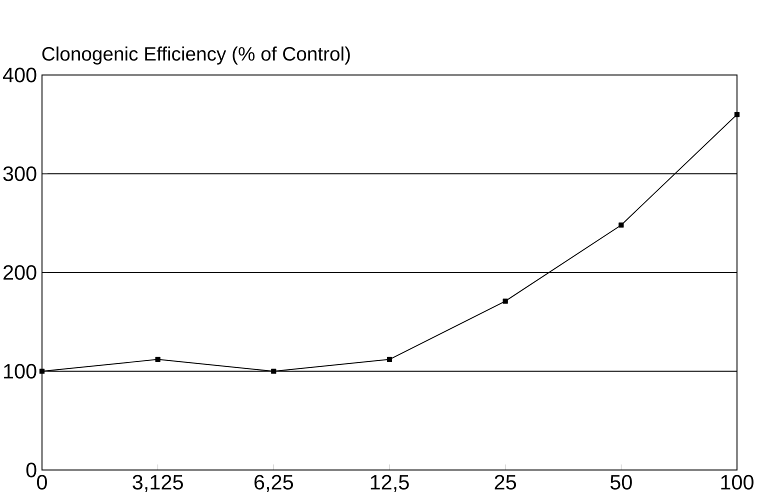  Describe the element at coordinates (157, 483) in the screenshot. I see `x-tick-label: 3,125` at that location.